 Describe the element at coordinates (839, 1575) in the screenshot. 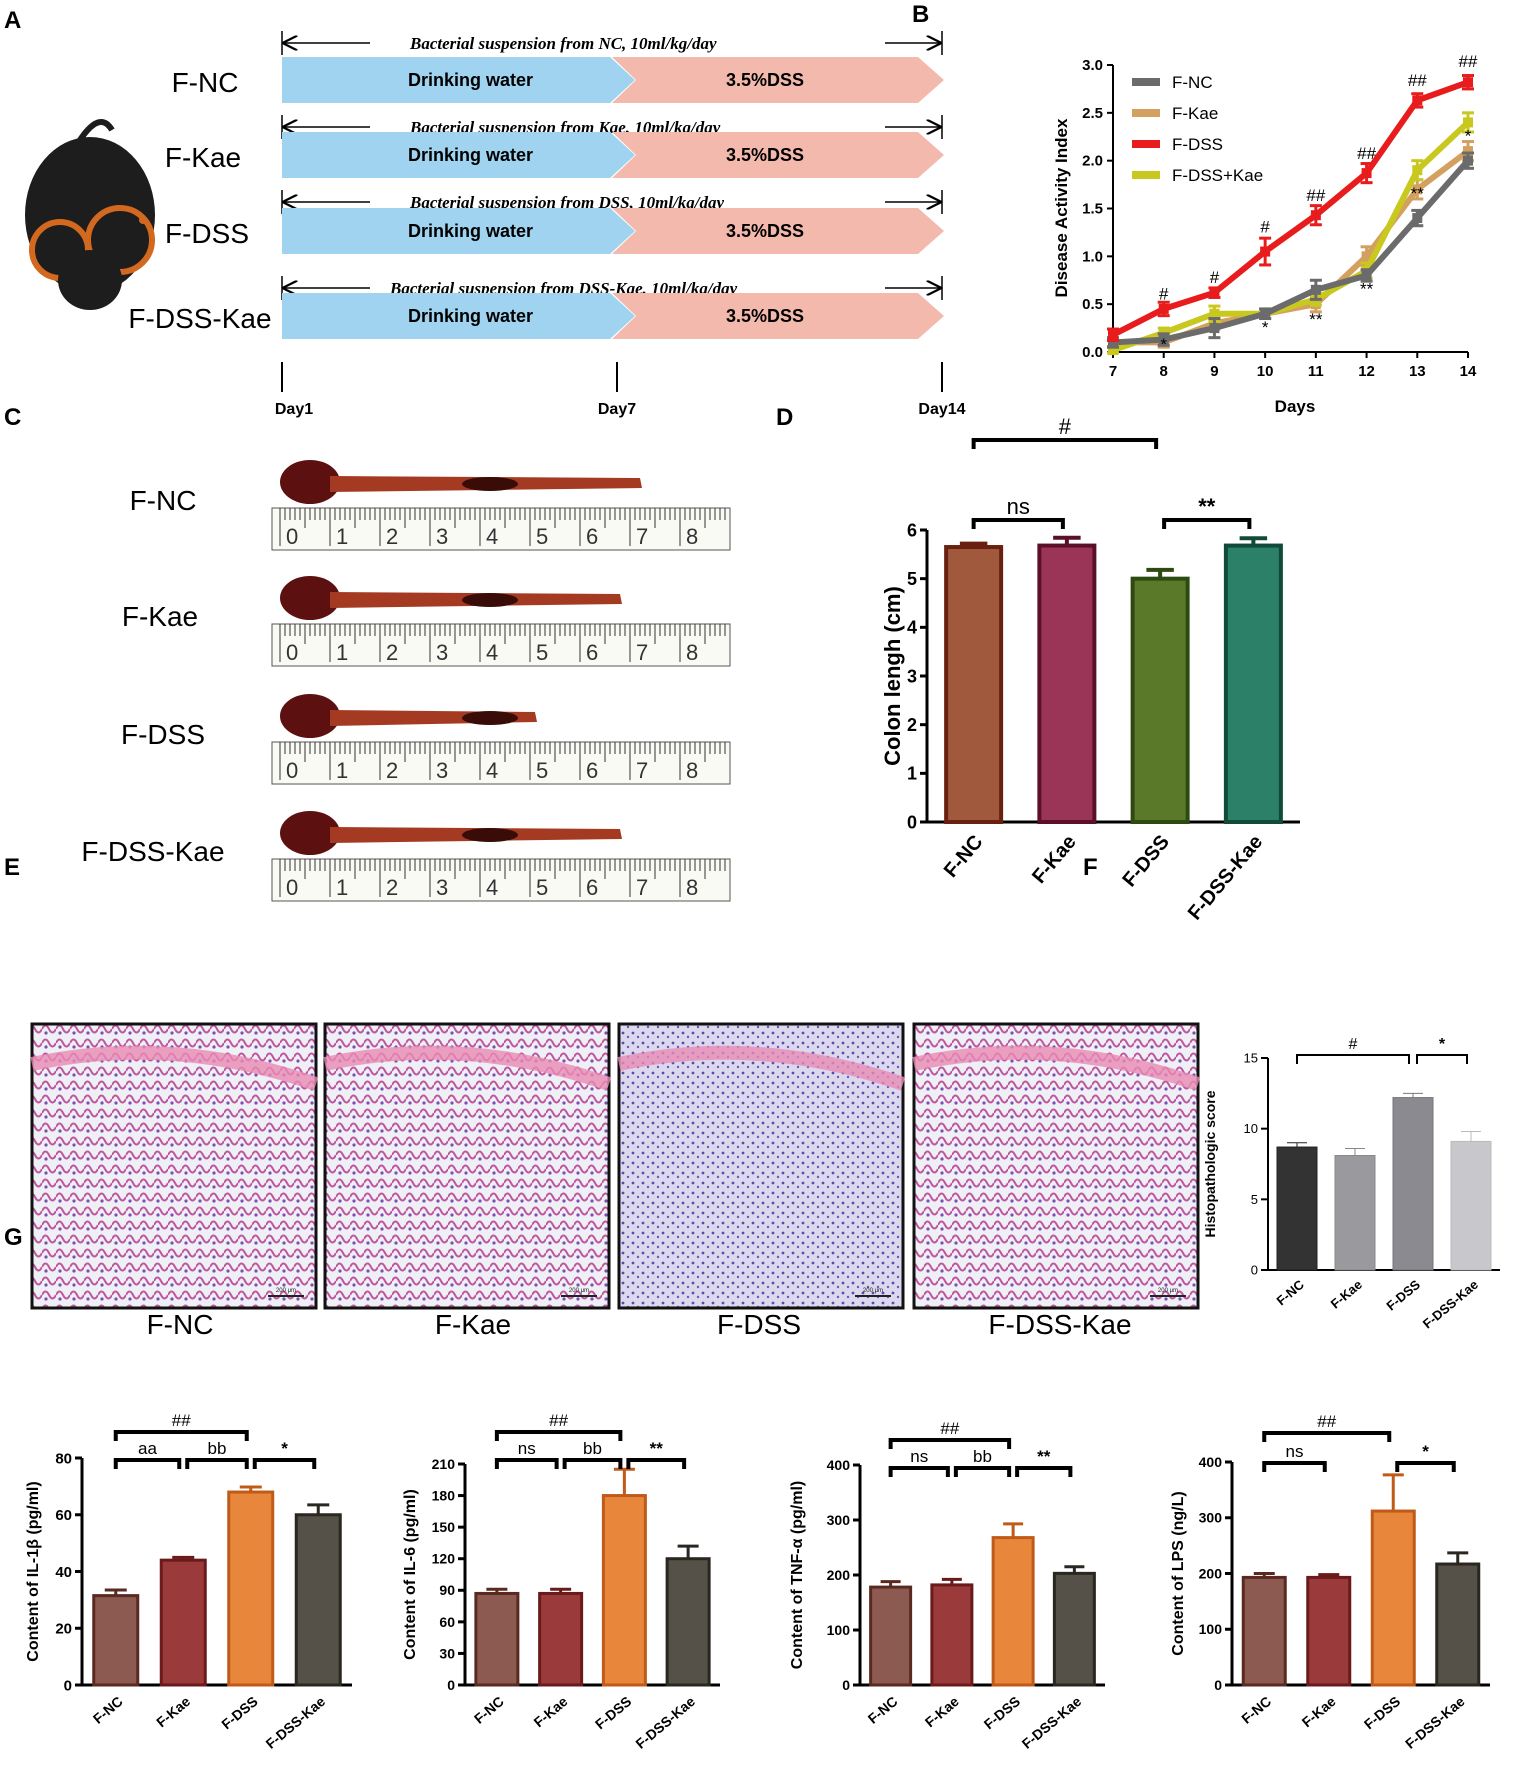

I see `y-tick-label: 200` at that location.